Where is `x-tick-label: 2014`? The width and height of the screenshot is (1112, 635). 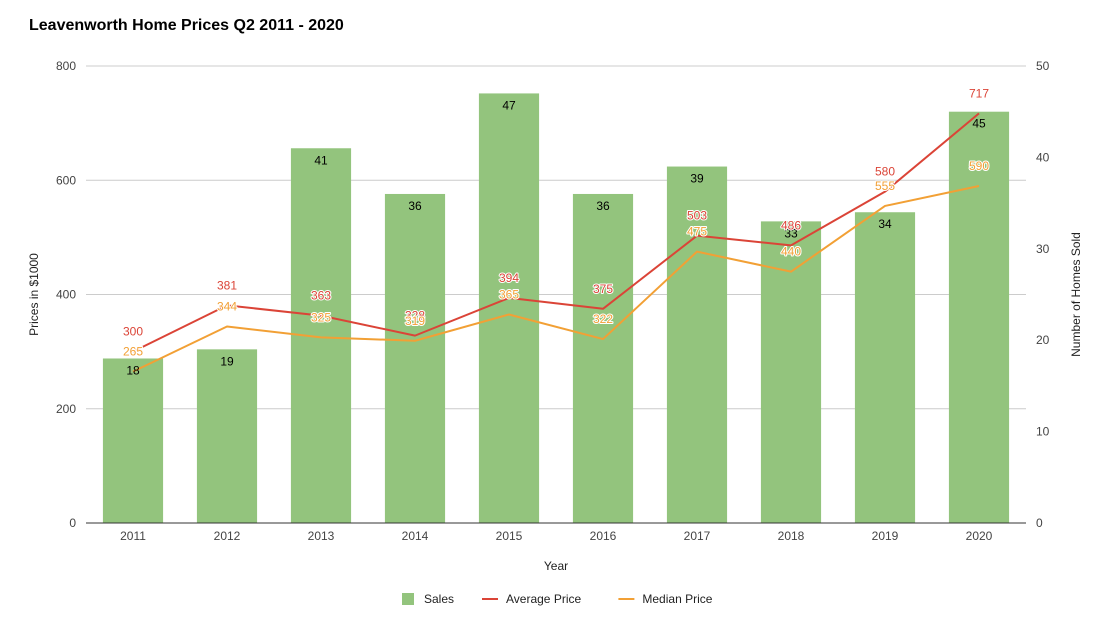
x-tick-label: 2014 is located at coordinates (415, 536).